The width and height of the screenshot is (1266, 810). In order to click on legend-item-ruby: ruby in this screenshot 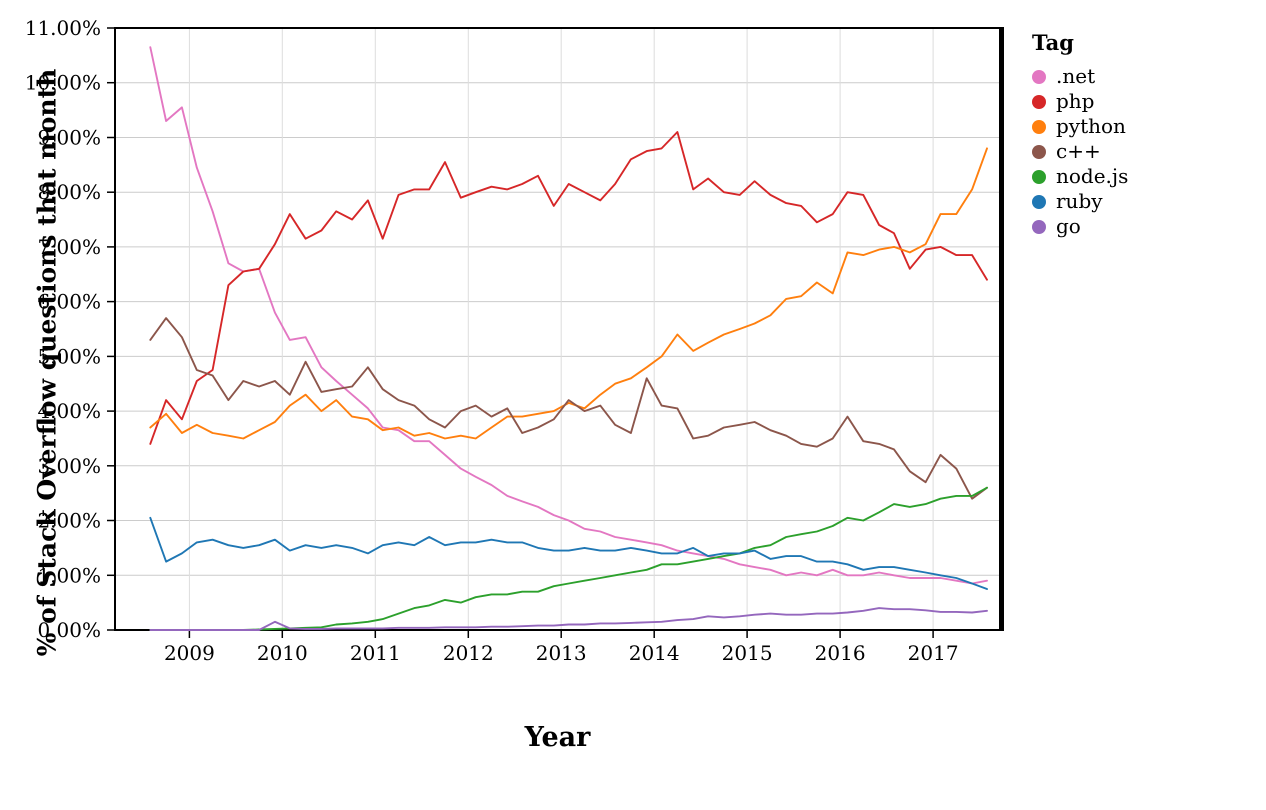, I will do `click(1080, 201)`.